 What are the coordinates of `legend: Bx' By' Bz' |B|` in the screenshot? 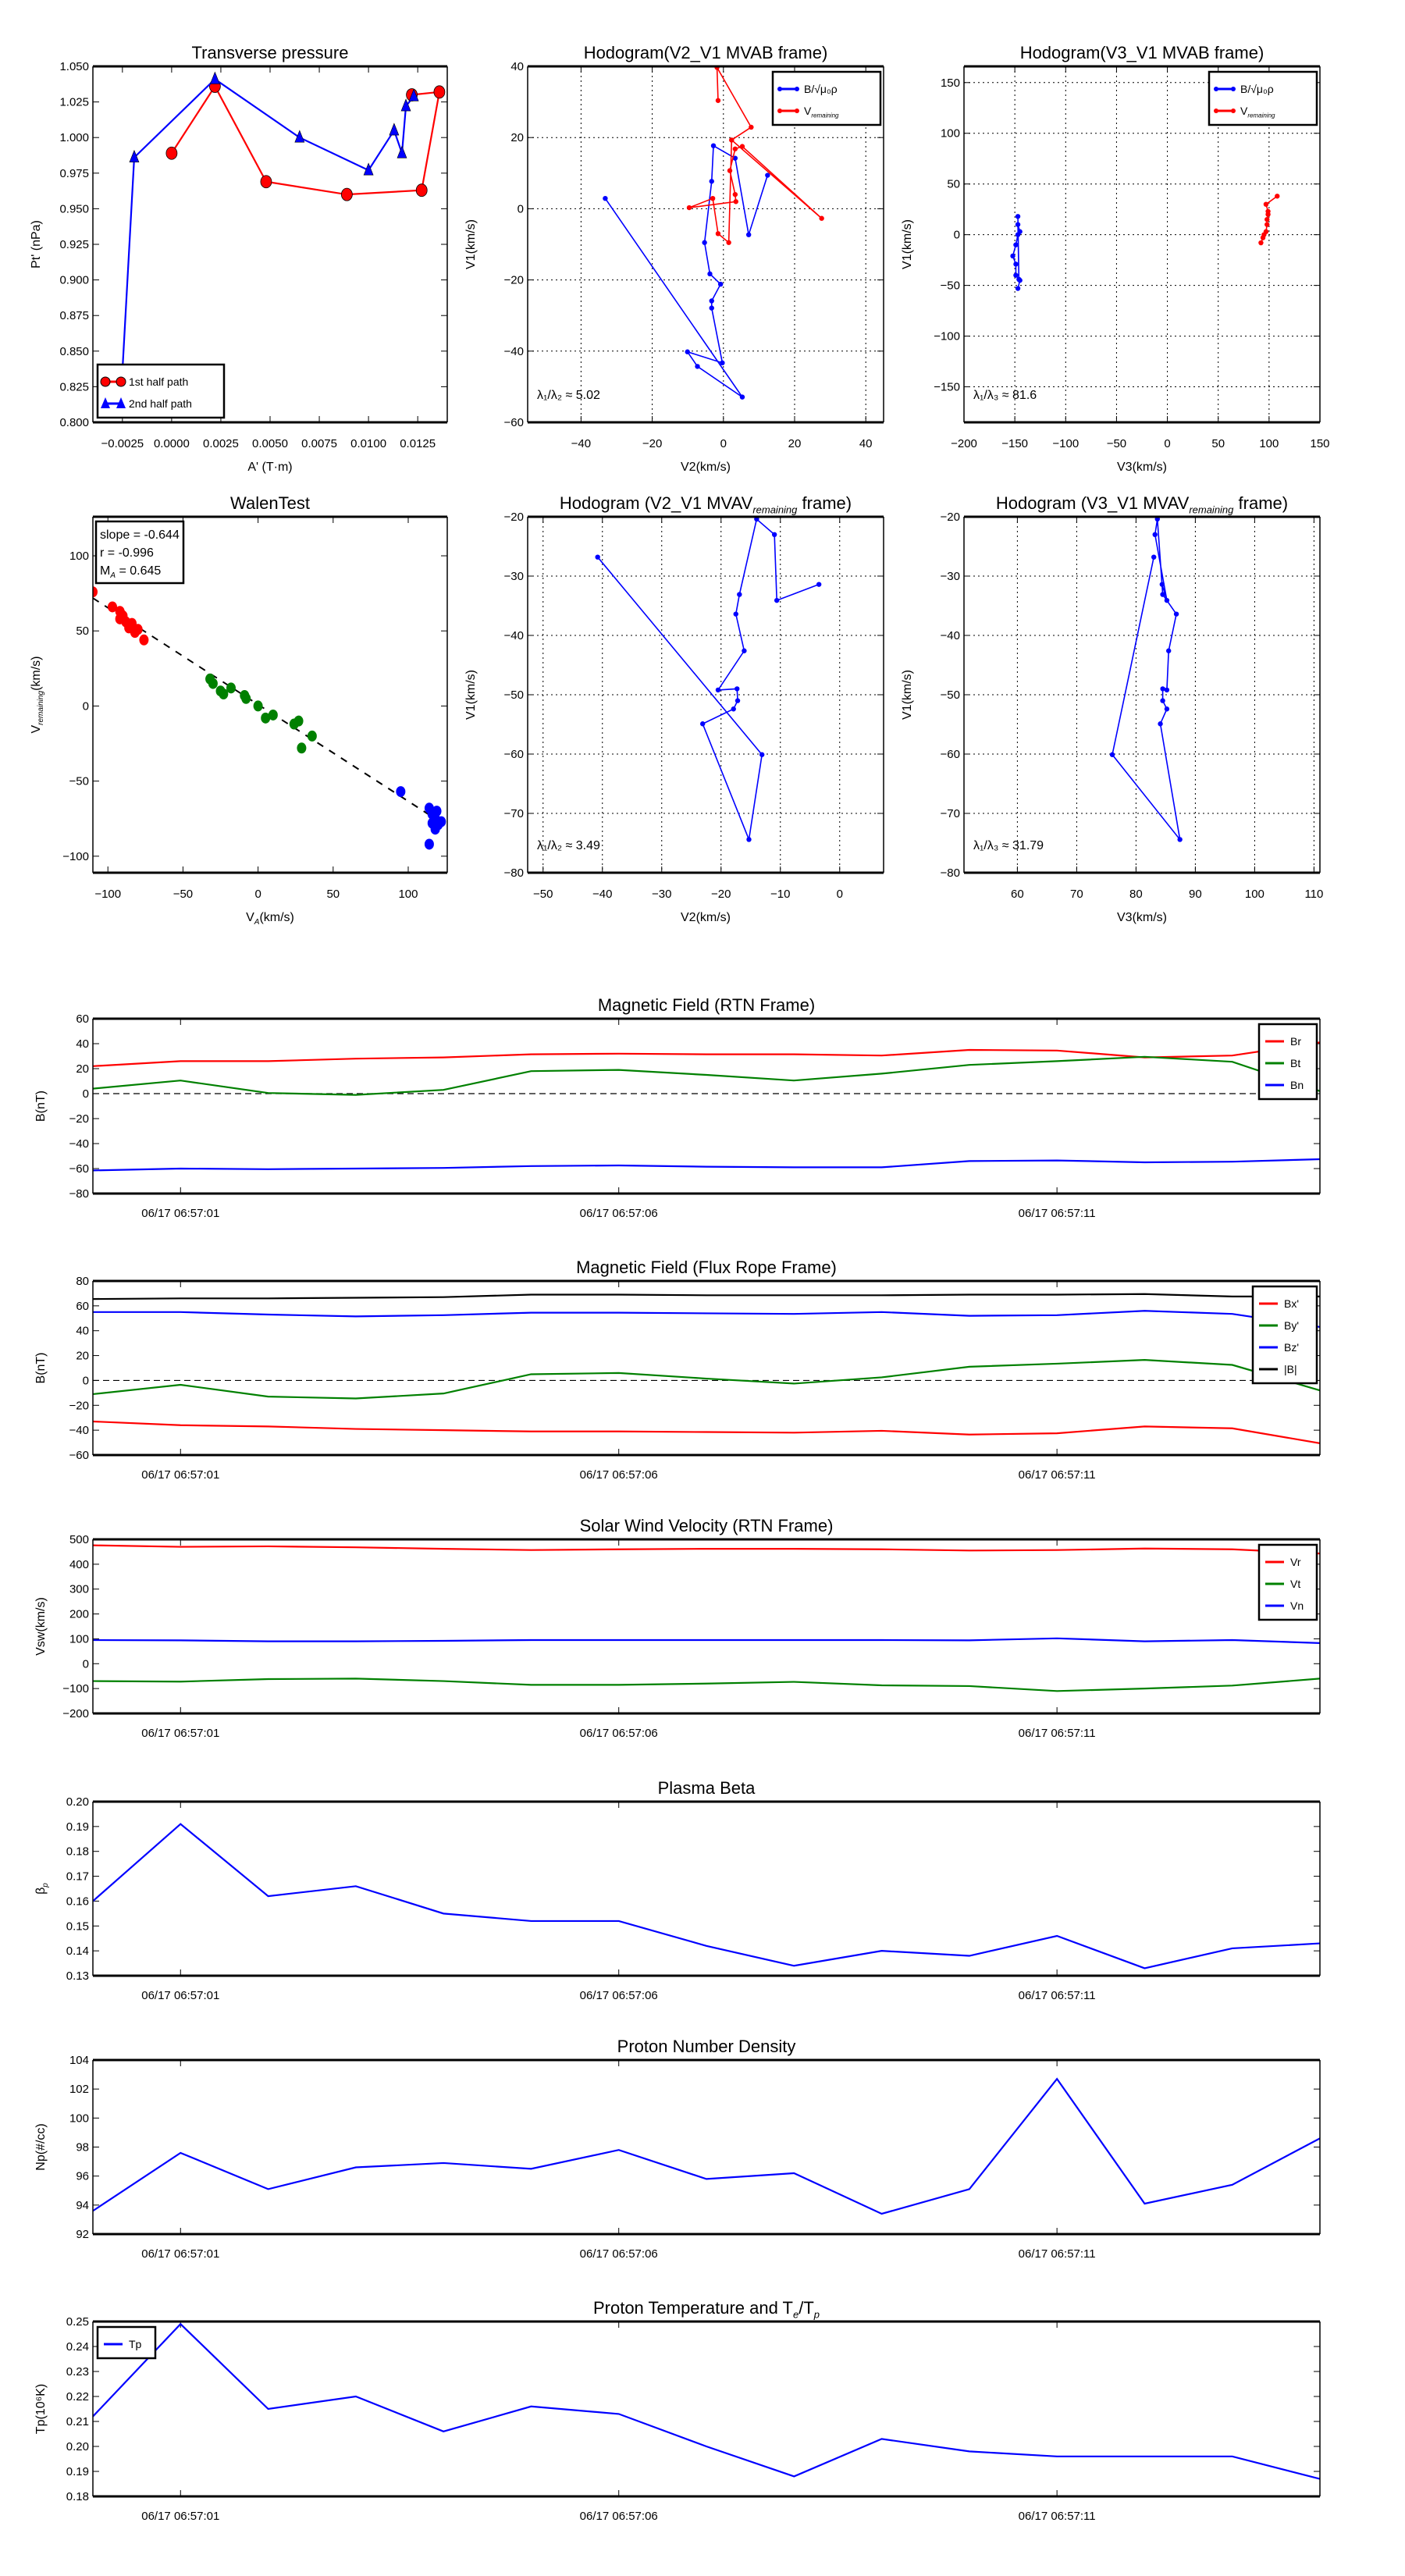 It's located at (1285, 1335).